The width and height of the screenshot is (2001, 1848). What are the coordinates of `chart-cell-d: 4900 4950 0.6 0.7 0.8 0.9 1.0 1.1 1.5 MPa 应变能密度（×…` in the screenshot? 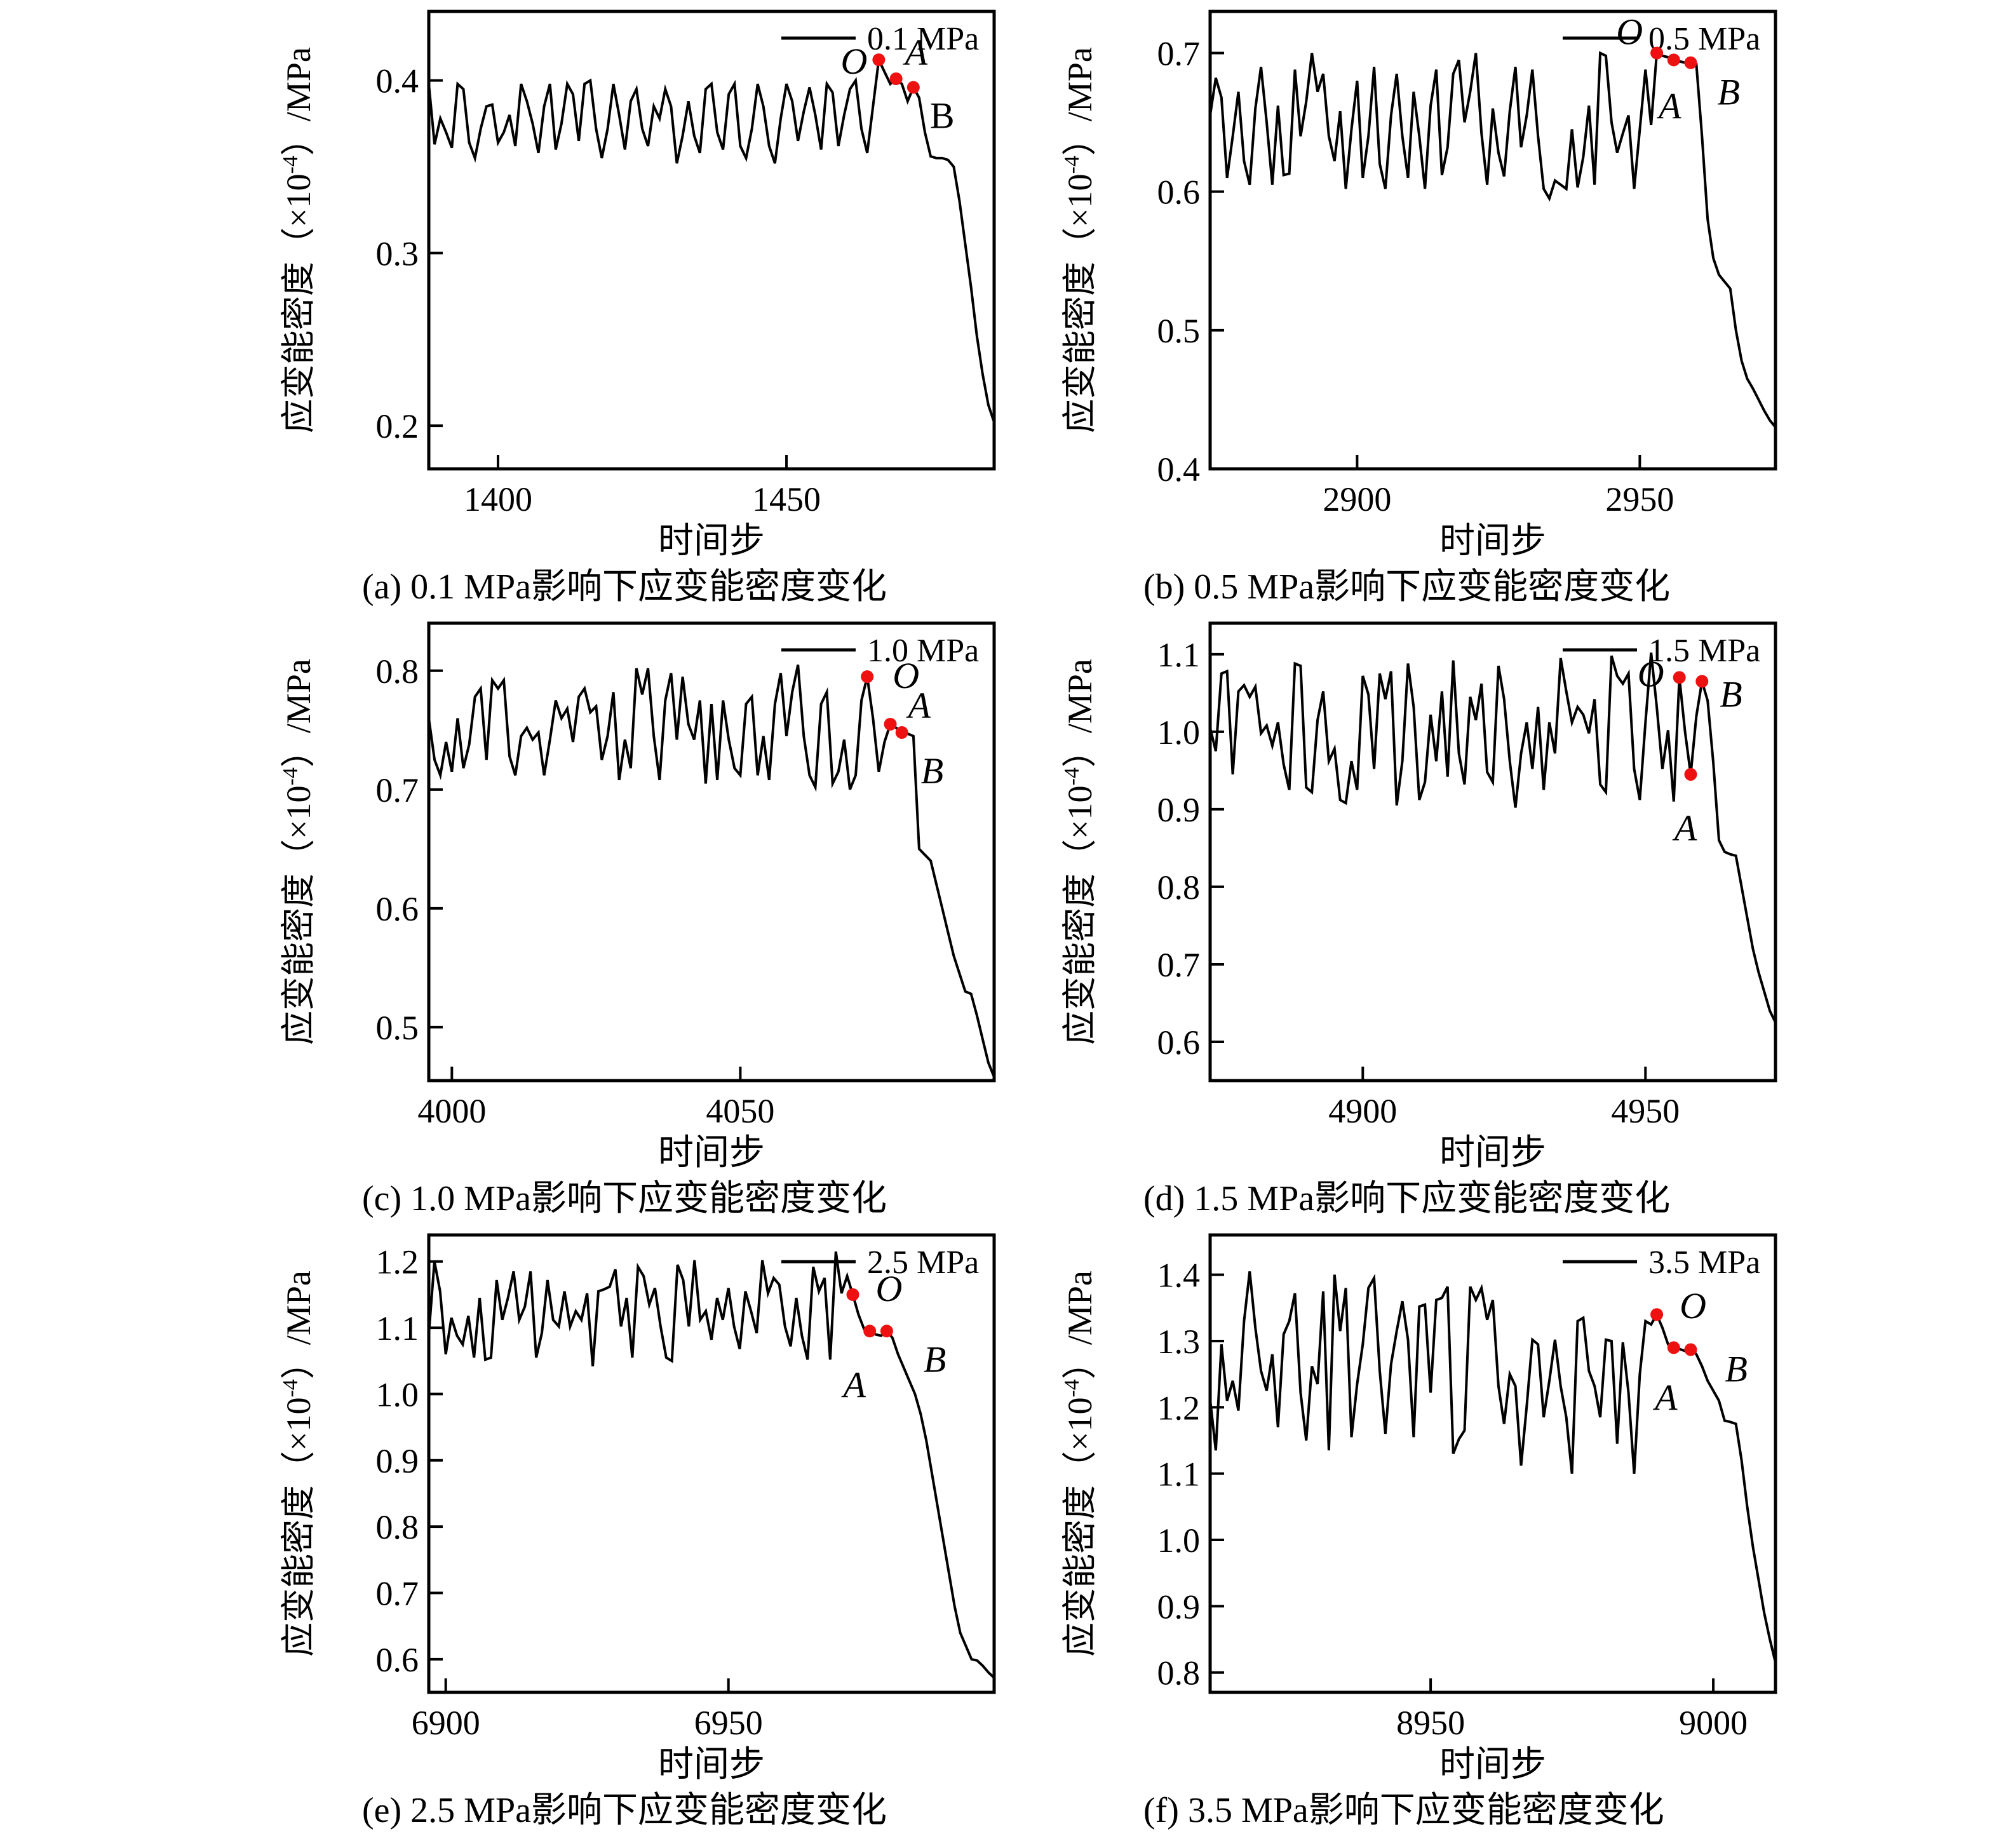 It's located at (1426, 923).